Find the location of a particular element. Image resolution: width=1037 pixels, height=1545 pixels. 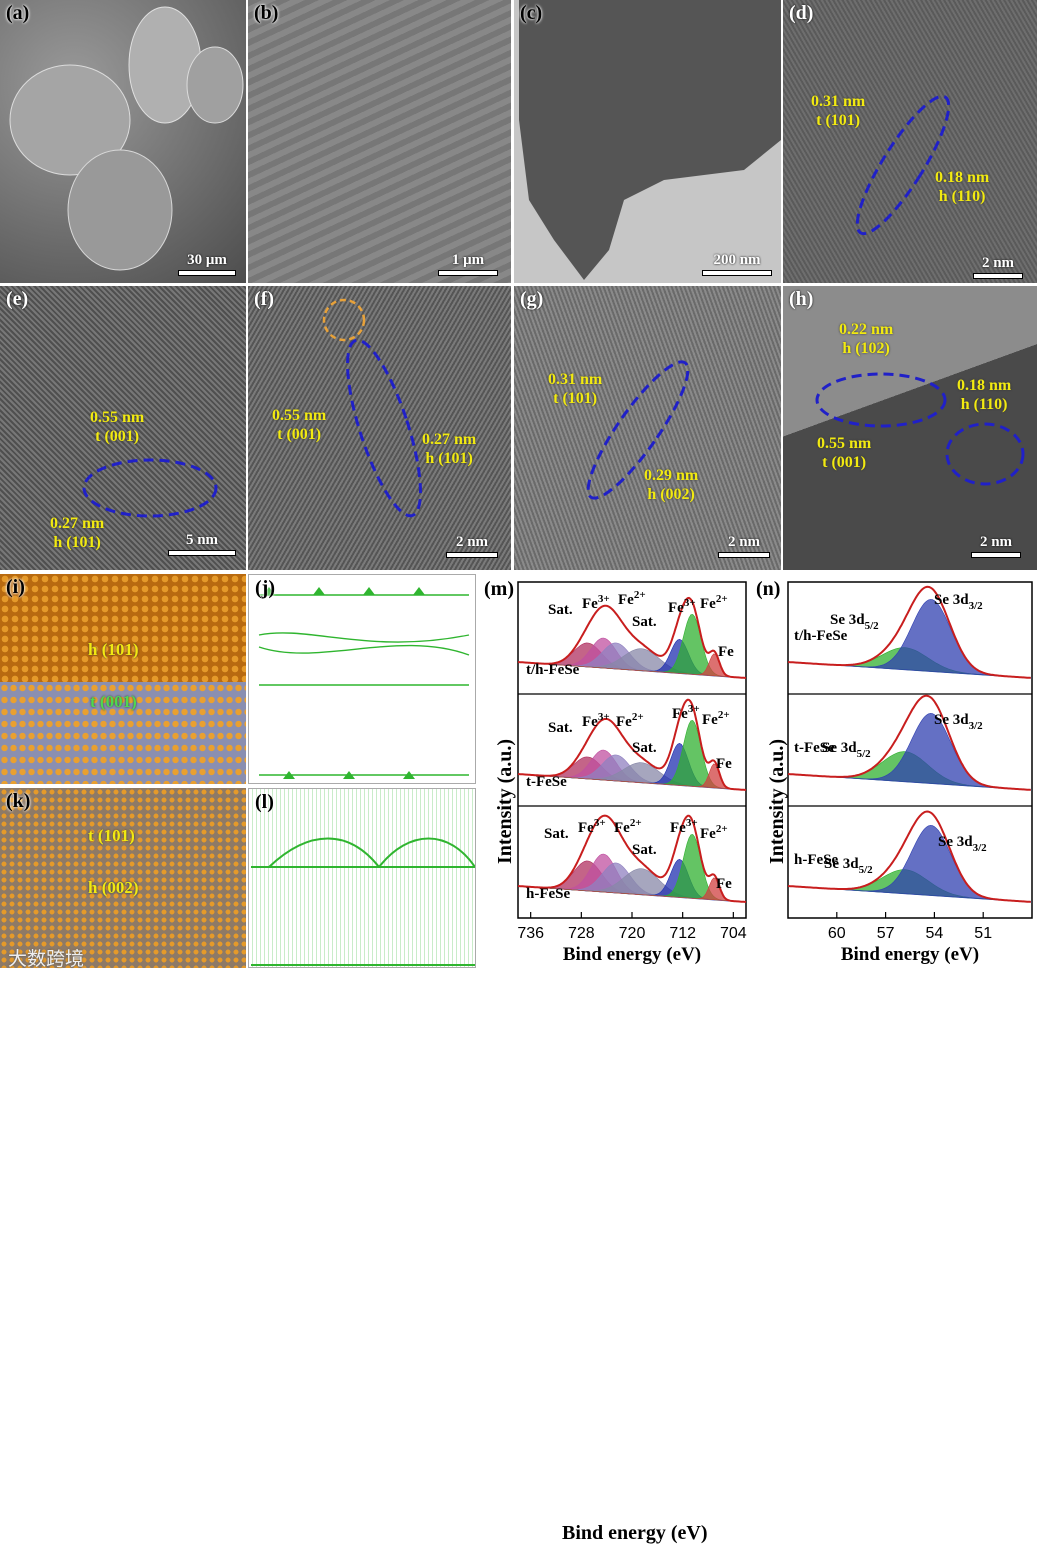

m-tick-label-0: 736 is located at coordinates (530, 933).